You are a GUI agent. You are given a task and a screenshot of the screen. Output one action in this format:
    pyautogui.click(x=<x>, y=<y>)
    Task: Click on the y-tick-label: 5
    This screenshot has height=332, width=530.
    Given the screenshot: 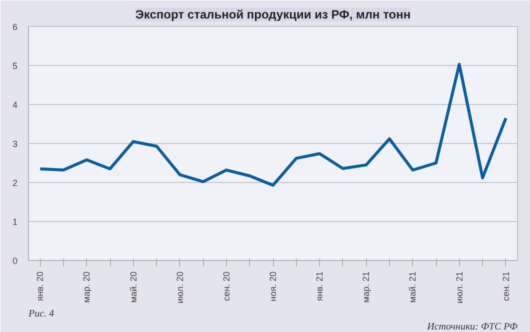 What is the action you would take?
    pyautogui.click(x=15, y=66)
    